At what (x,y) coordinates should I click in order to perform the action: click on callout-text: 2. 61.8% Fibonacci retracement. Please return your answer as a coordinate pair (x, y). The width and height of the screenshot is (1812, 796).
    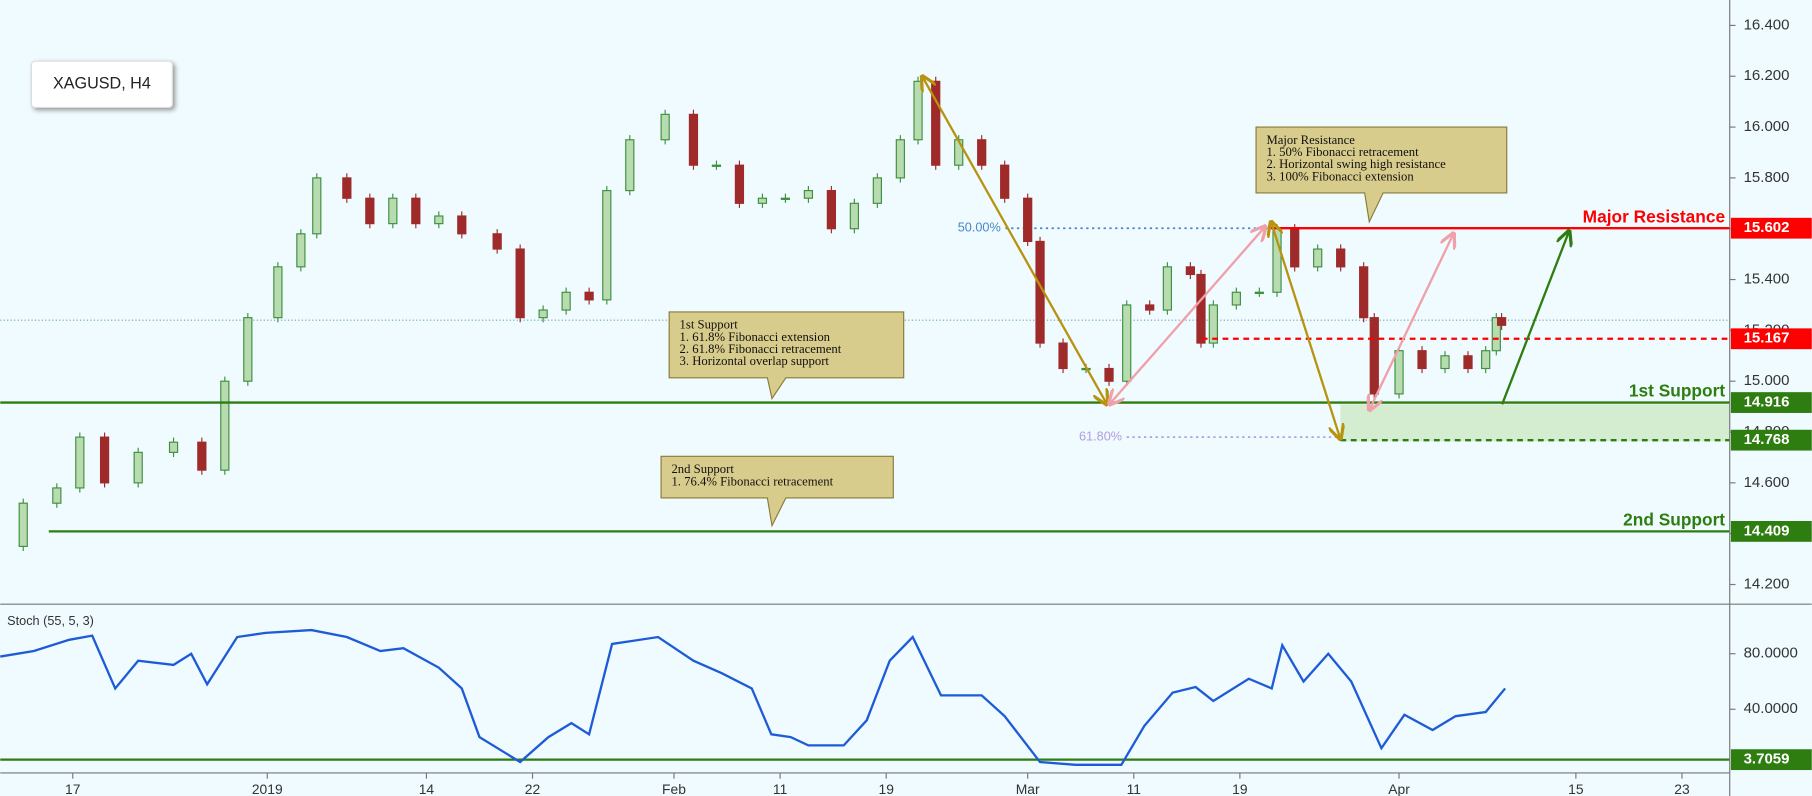
    Looking at the image, I should click on (761, 349).